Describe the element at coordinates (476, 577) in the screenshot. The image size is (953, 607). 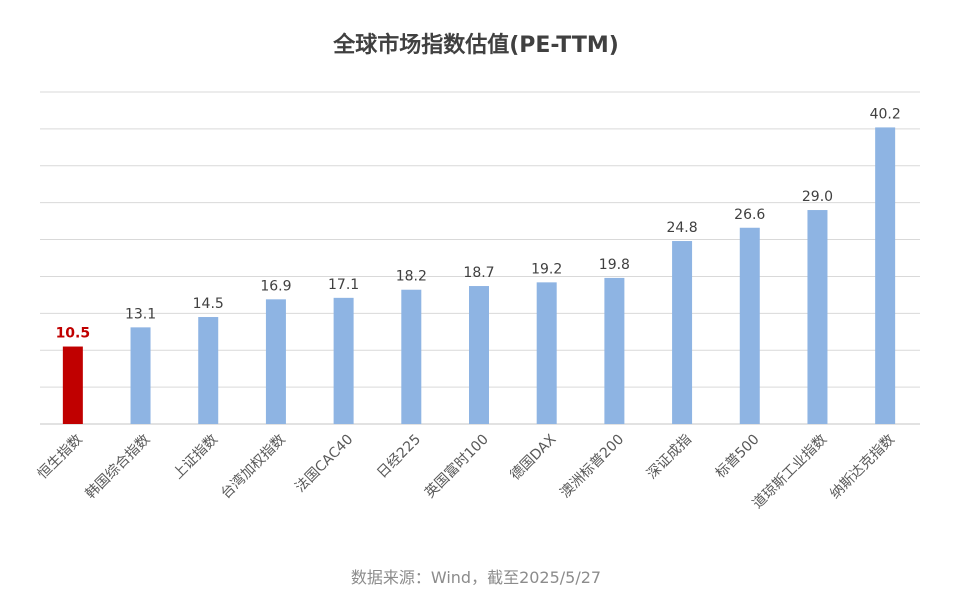
I see `source-note: 数据来源：Wind，截至2025/5/27` at that location.